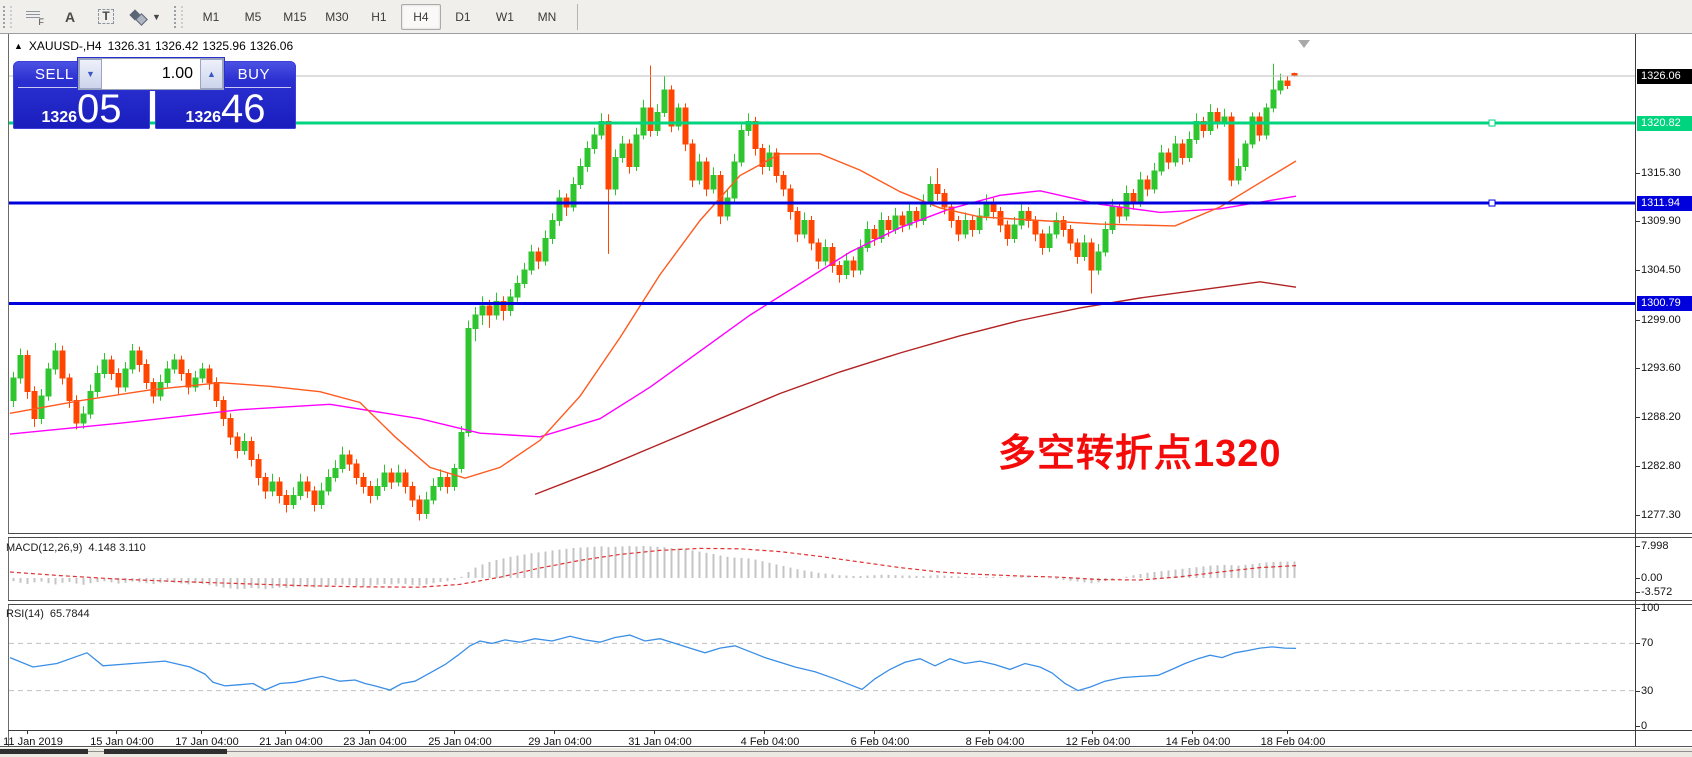 This screenshot has width=1692, height=757. I want to click on price-axis-label: 1293.60, so click(1661, 368).